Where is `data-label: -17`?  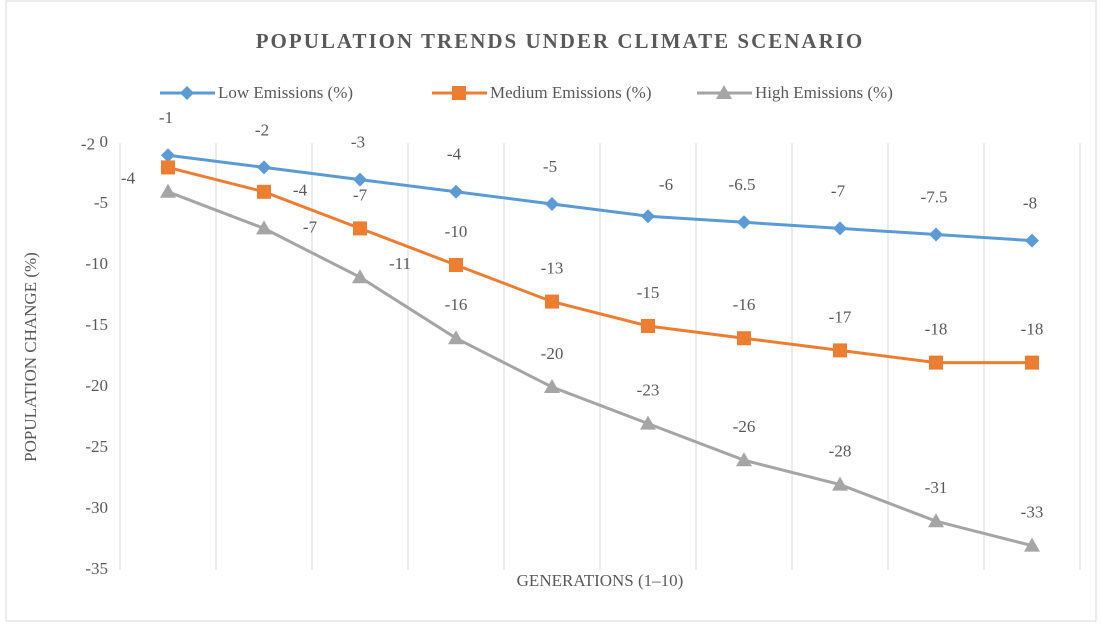
data-label: -17 is located at coordinates (840, 316).